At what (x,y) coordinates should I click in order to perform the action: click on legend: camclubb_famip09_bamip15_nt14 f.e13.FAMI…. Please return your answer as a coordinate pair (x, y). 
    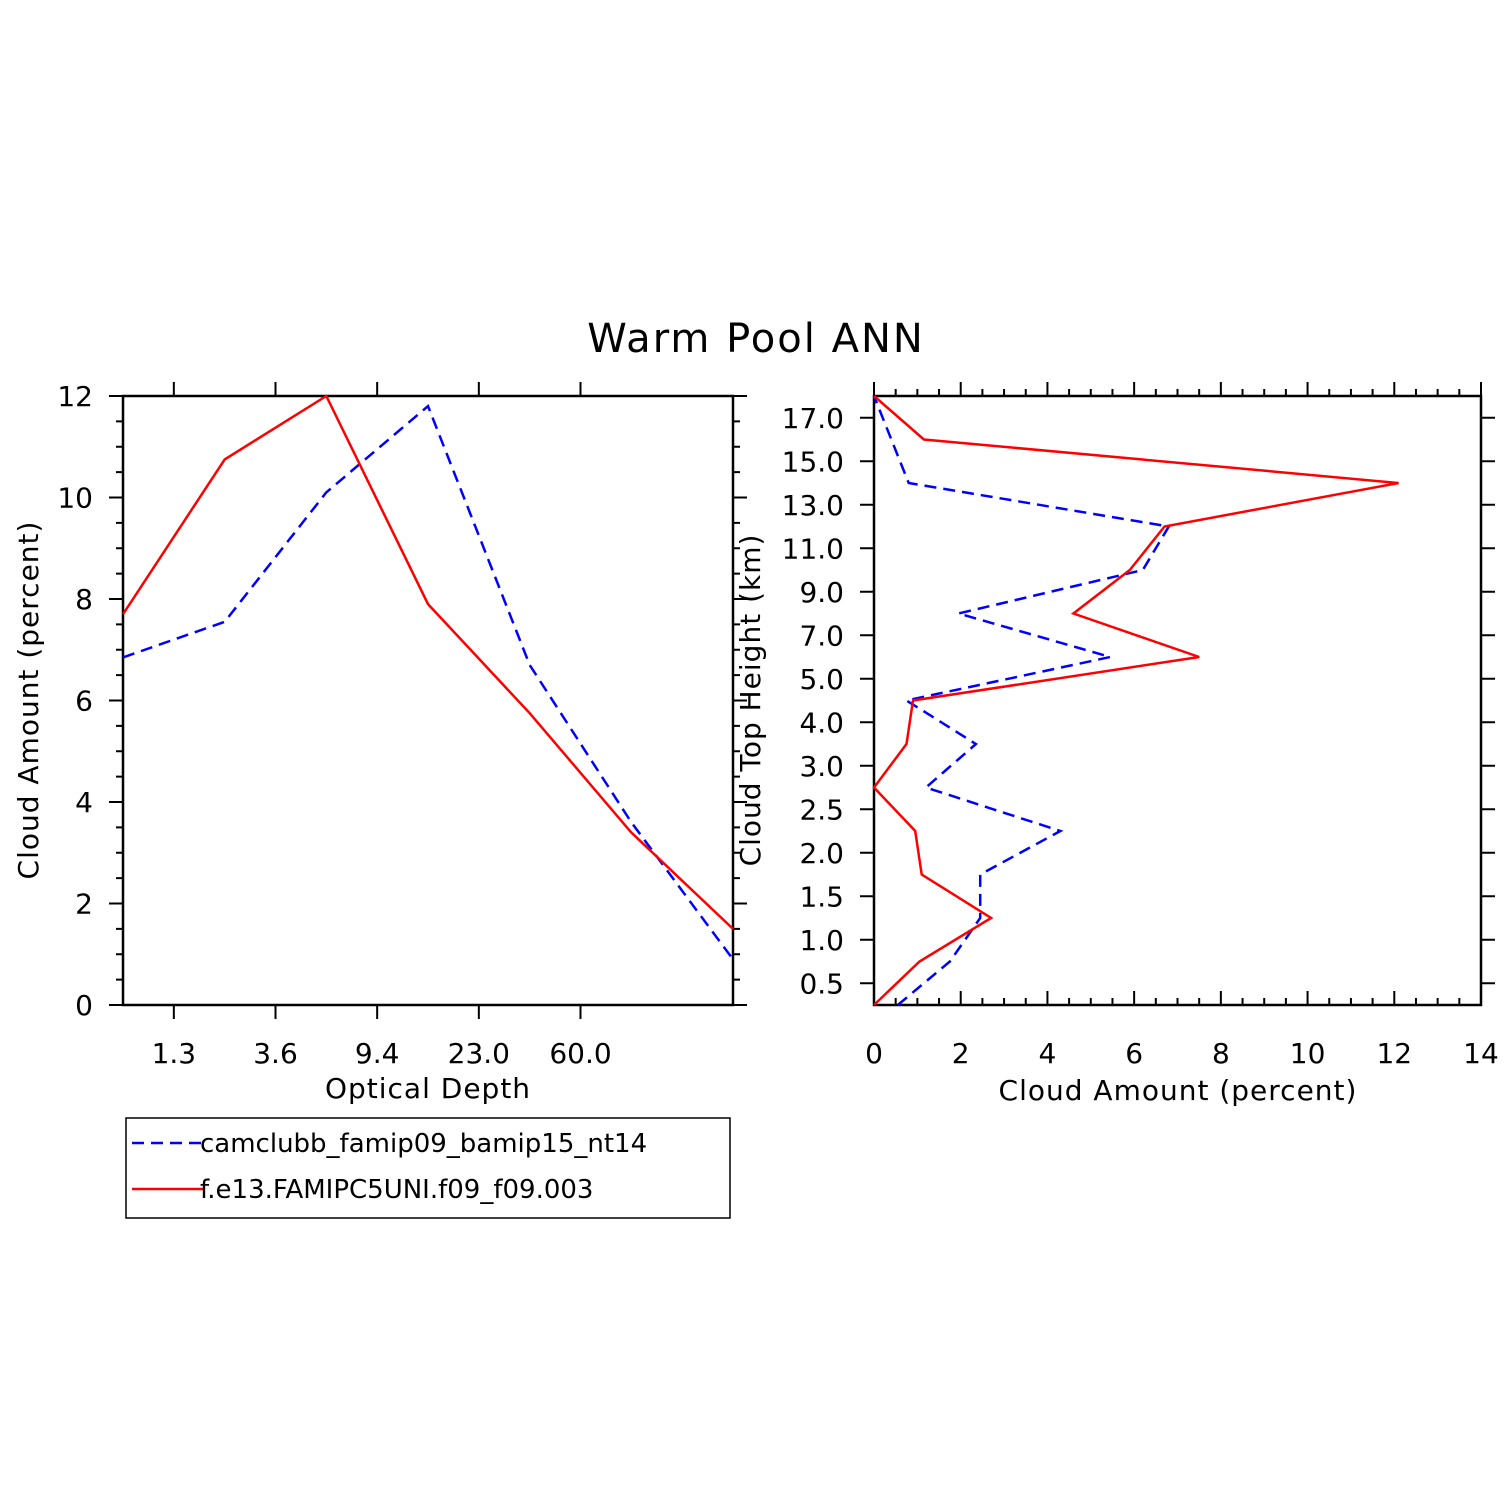
    Looking at the image, I should click on (428, 1168).